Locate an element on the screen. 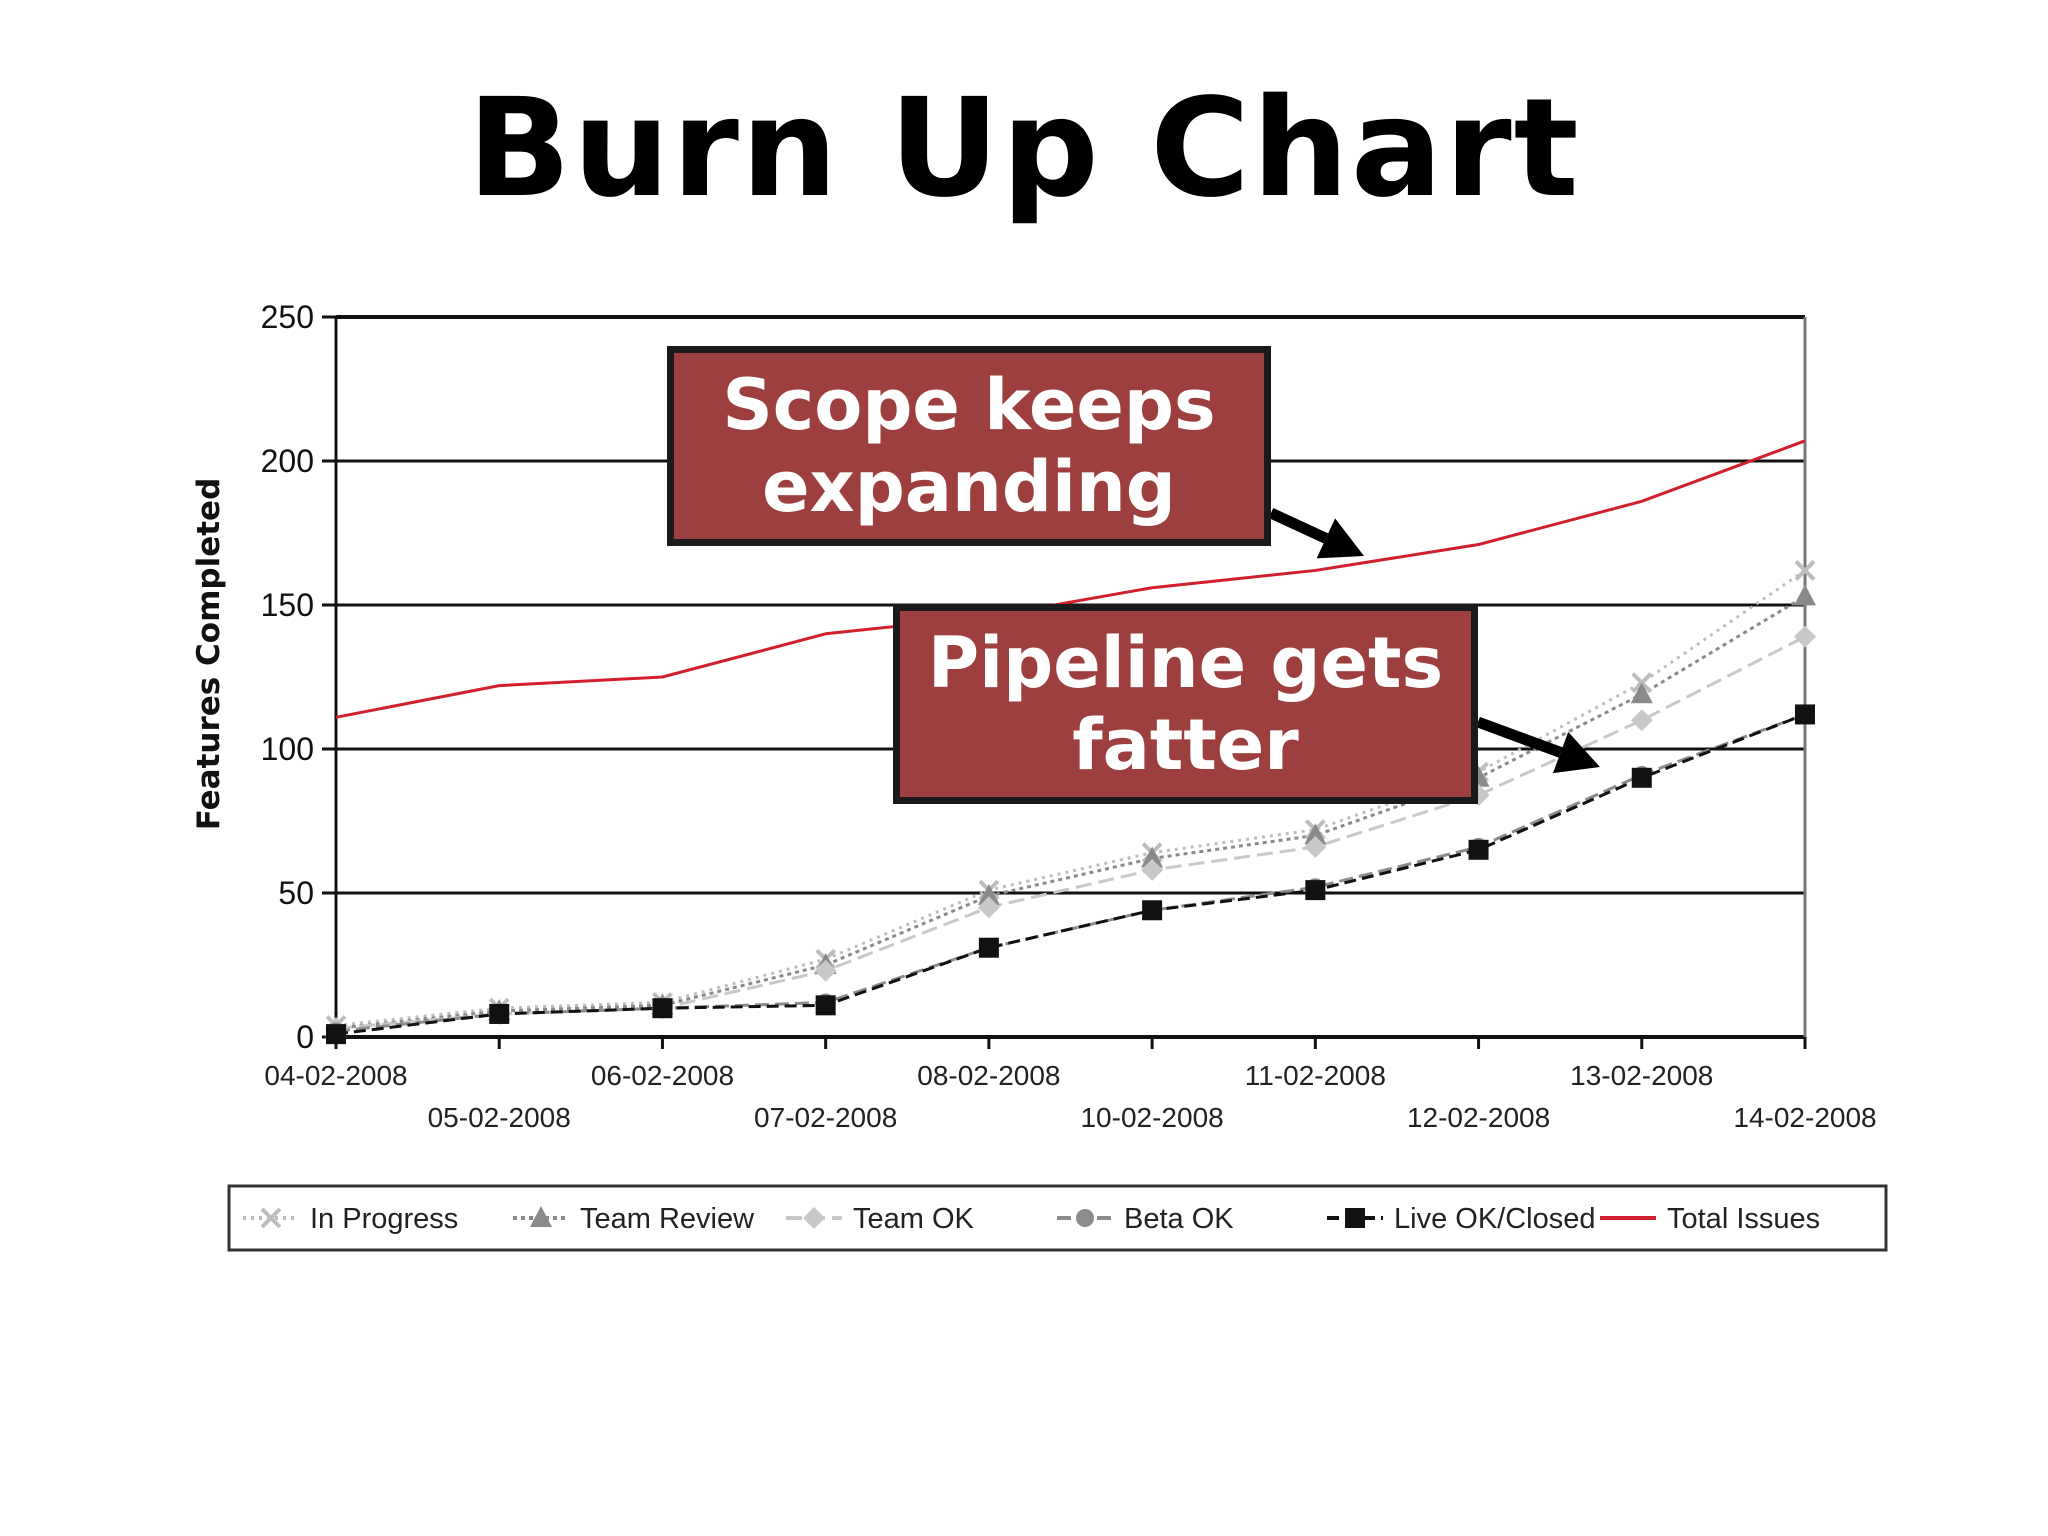  callout-pipeline-fatter: Pipeline gets fatter is located at coordinates (1185, 704).